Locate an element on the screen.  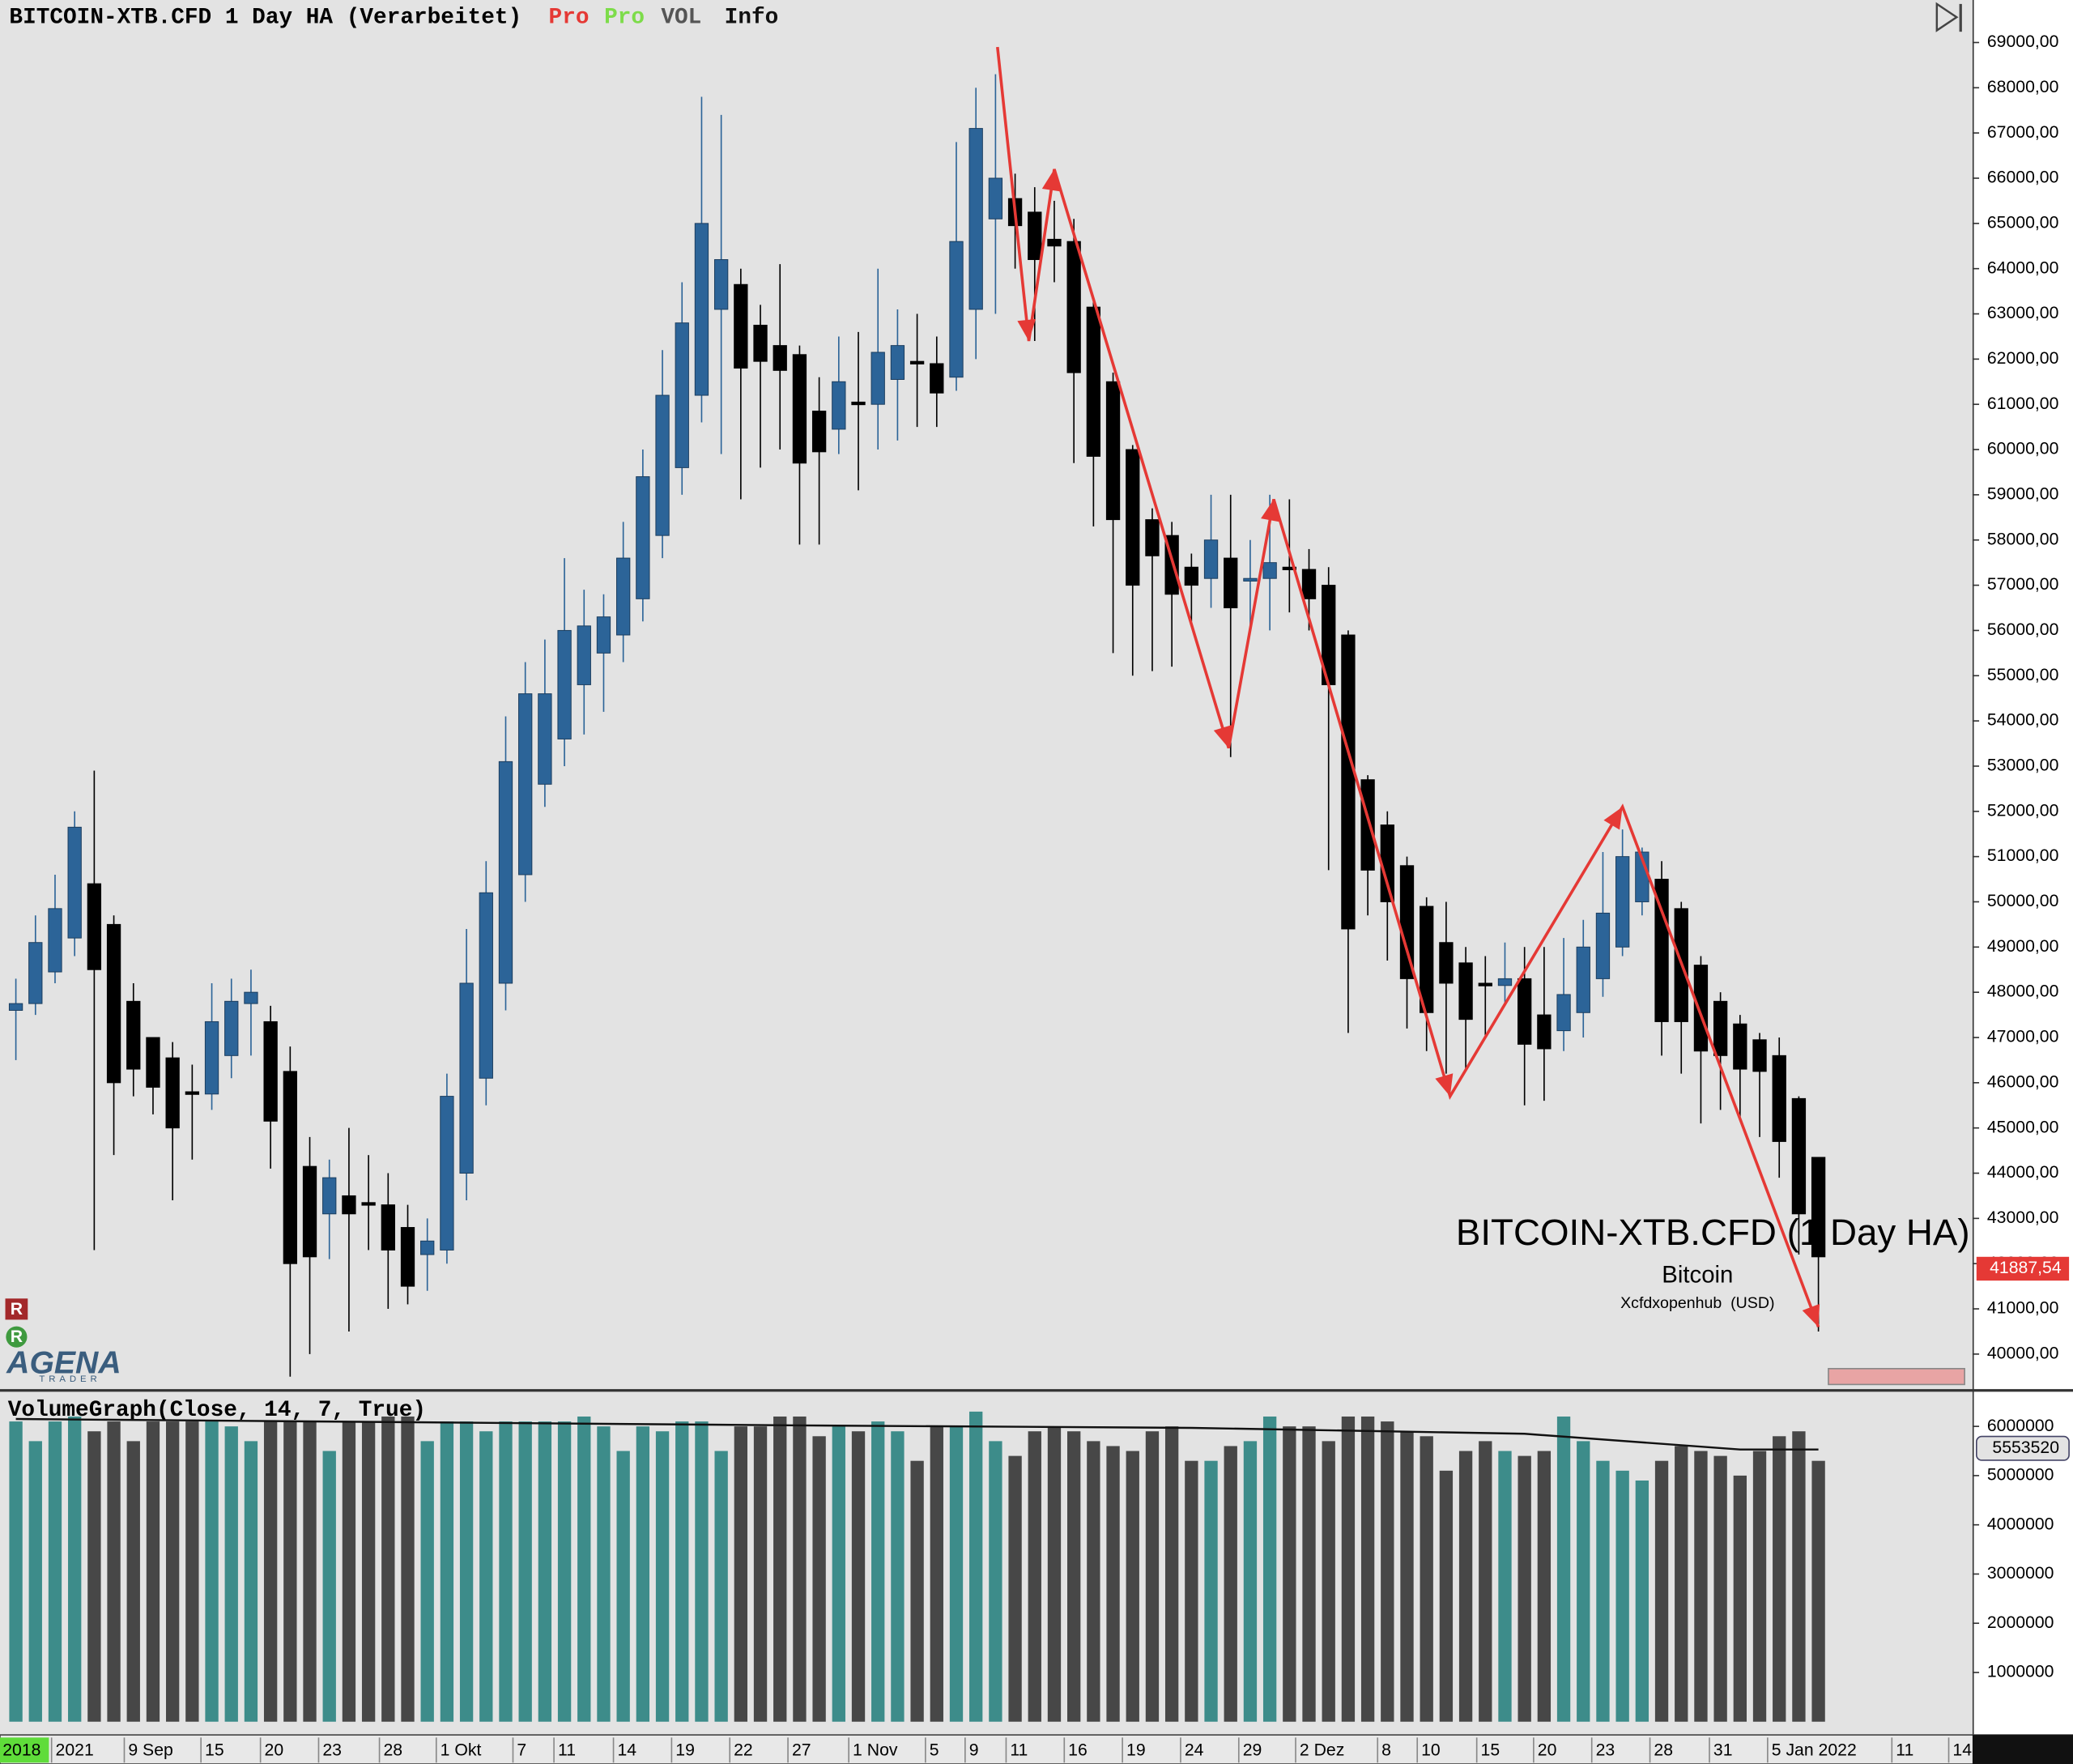
menu-item: Info is located at coordinates (752, 18).